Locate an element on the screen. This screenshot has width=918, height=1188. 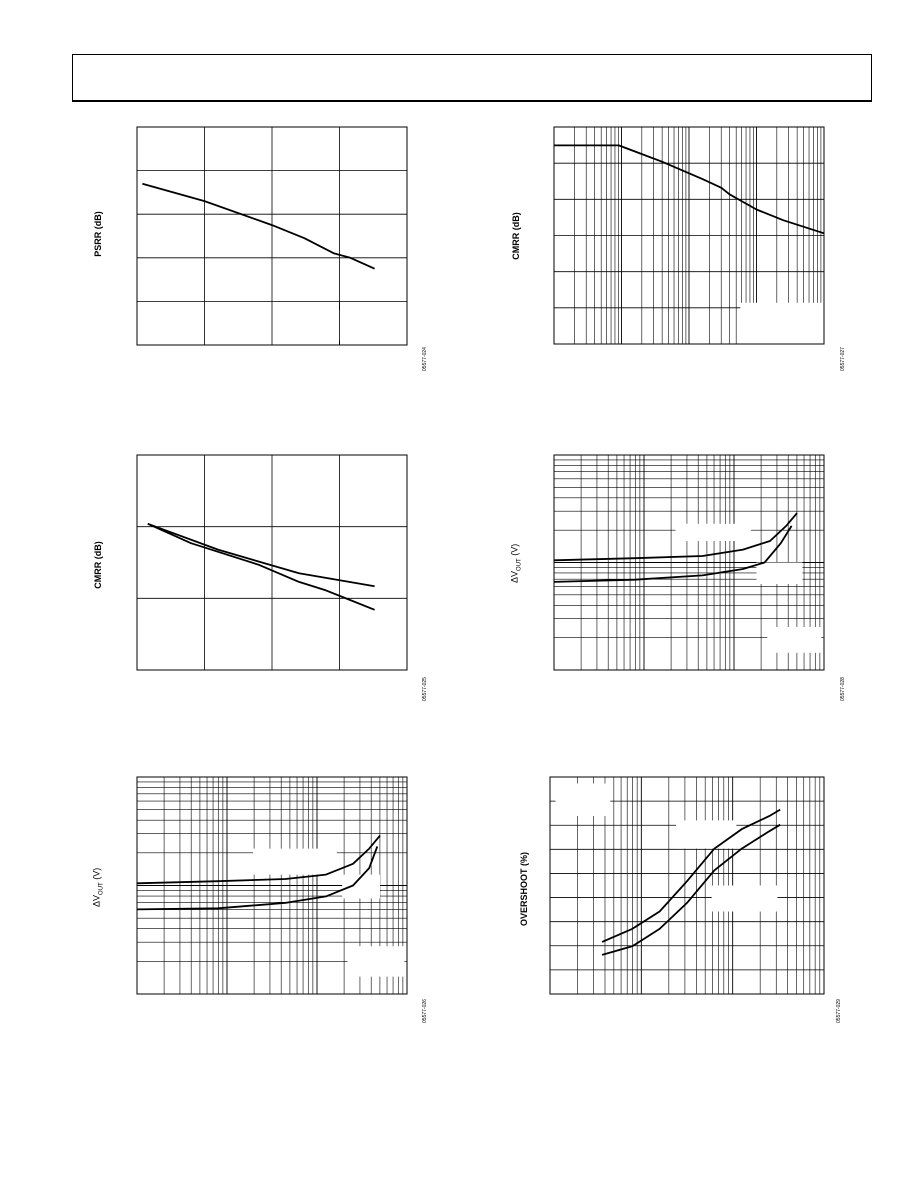
psrr-linear-ylabel: PSRR (dB) is located at coordinates (98, 234).